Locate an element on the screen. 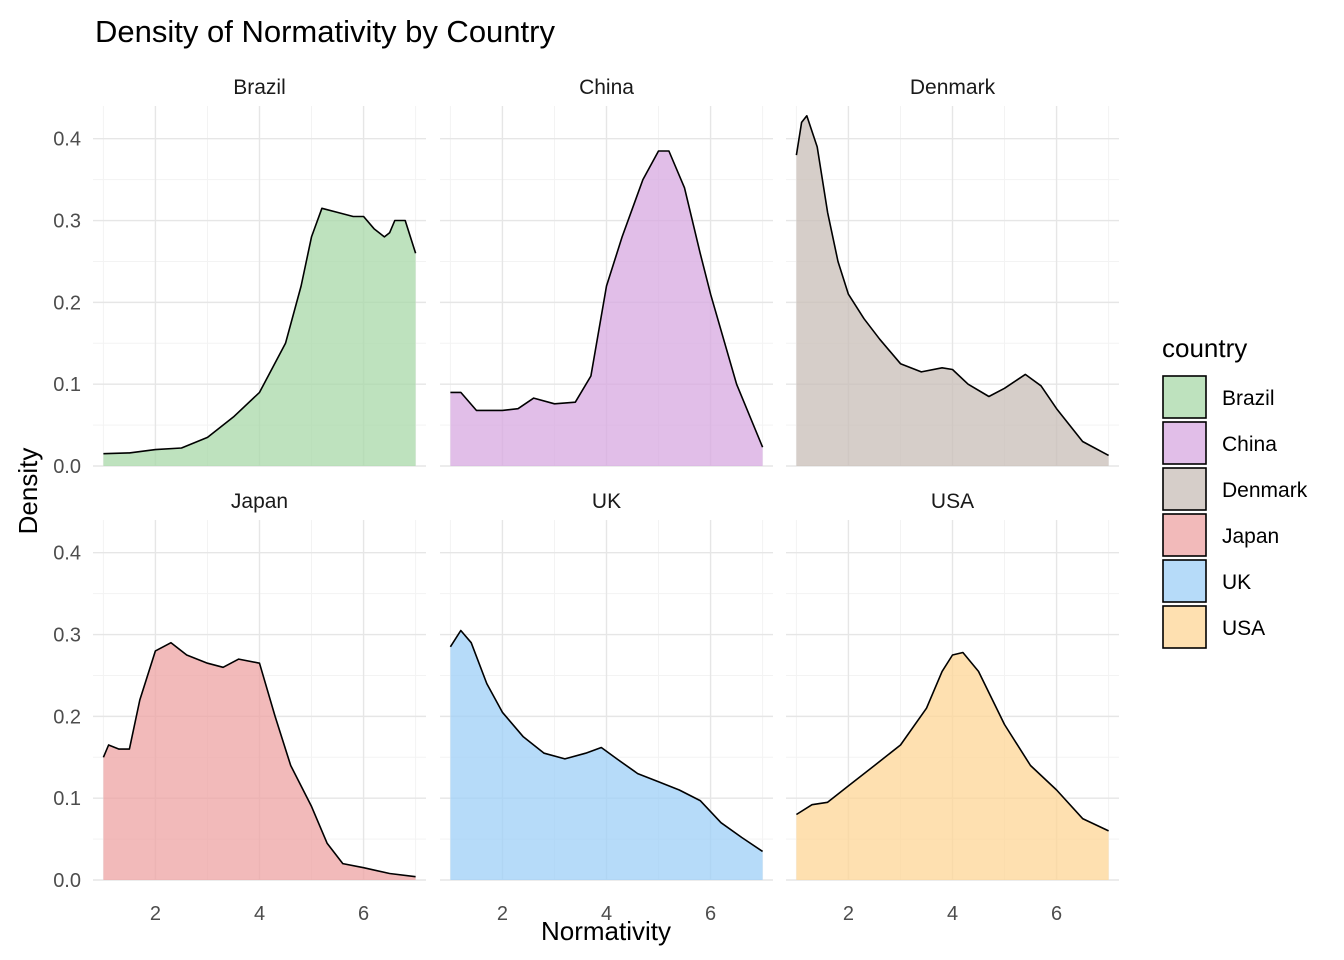  density-area-china is located at coordinates (606, 308).